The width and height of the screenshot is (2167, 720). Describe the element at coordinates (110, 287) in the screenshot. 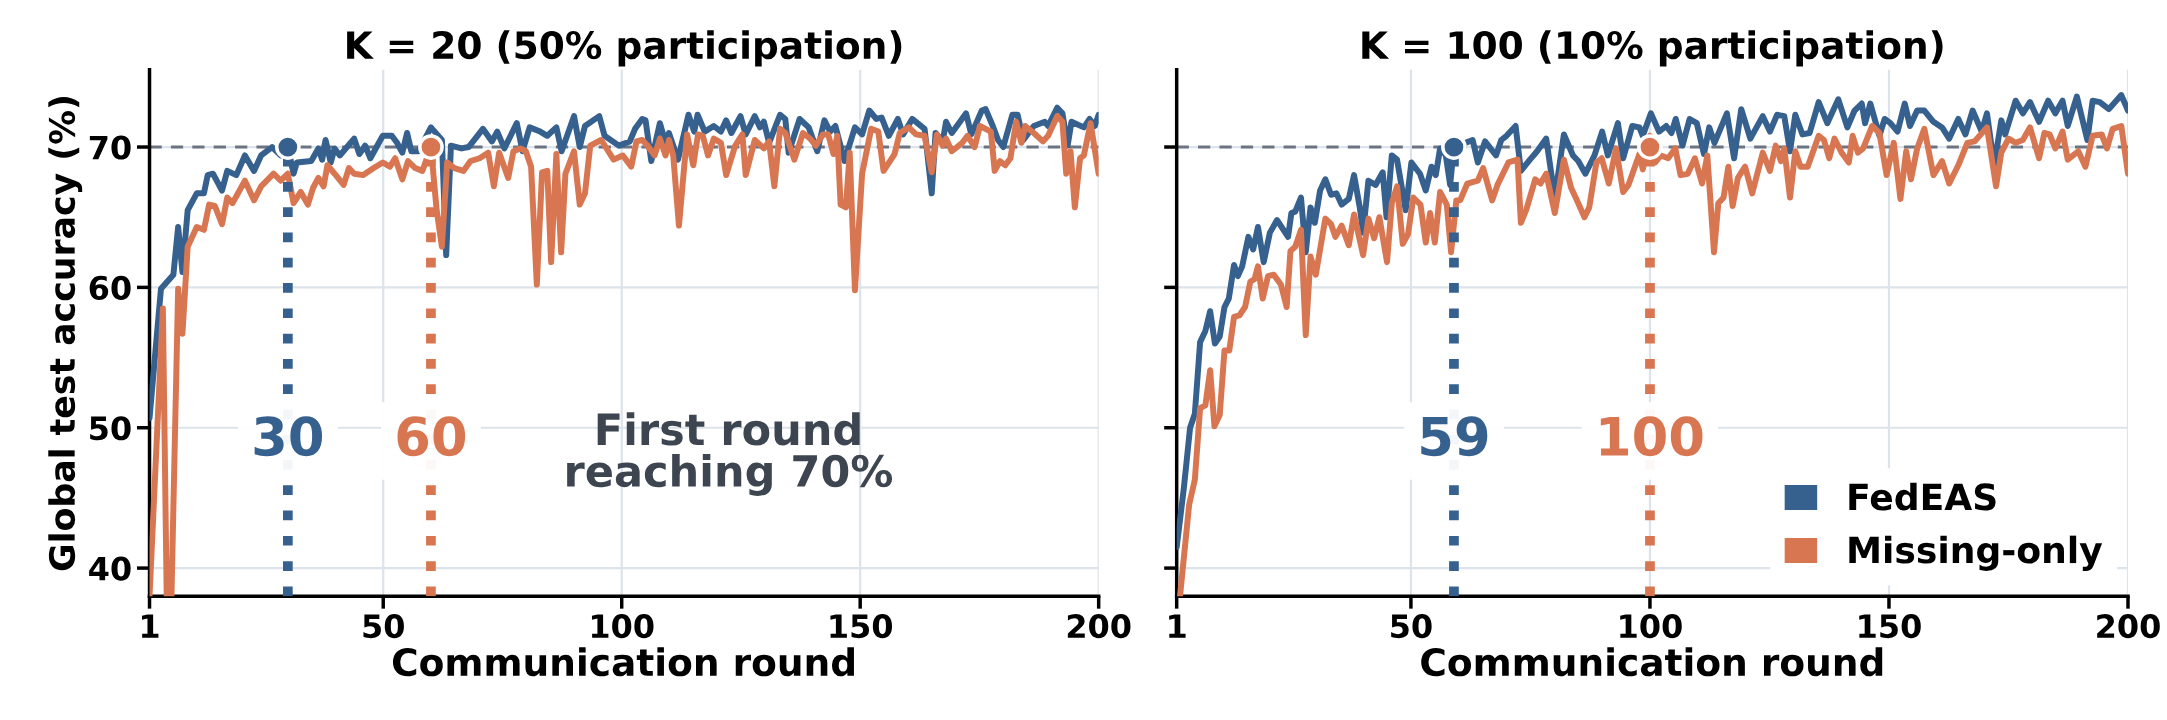

I see `y-tick-label: 60` at that location.